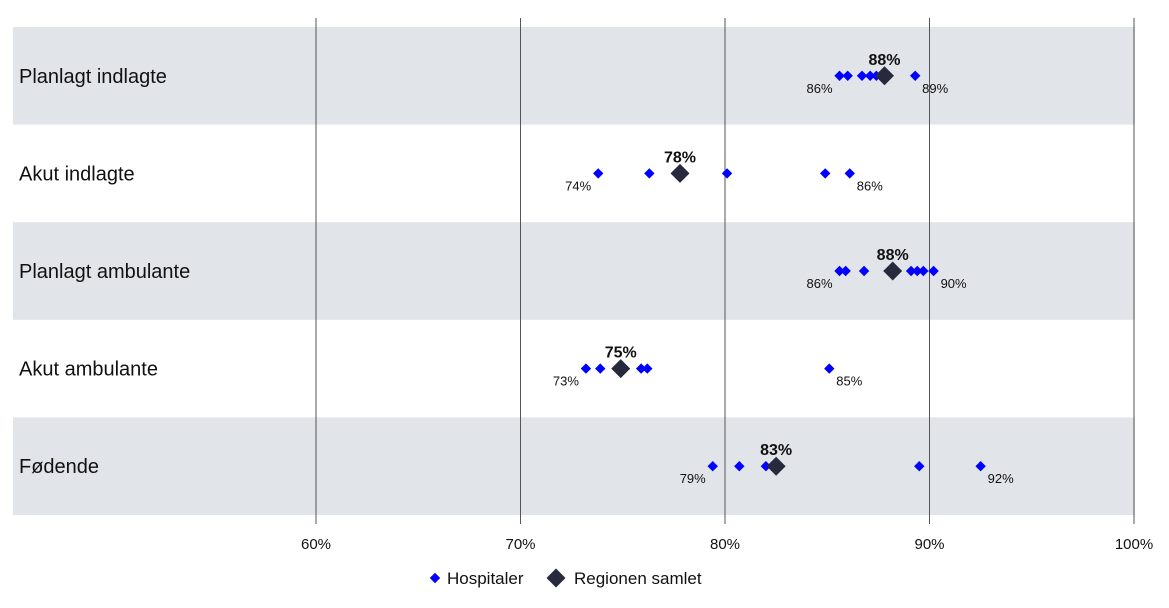  What do you see at coordinates (485, 578) in the screenshot?
I see `legend-hospital-label: Hospitaler` at bounding box center [485, 578].